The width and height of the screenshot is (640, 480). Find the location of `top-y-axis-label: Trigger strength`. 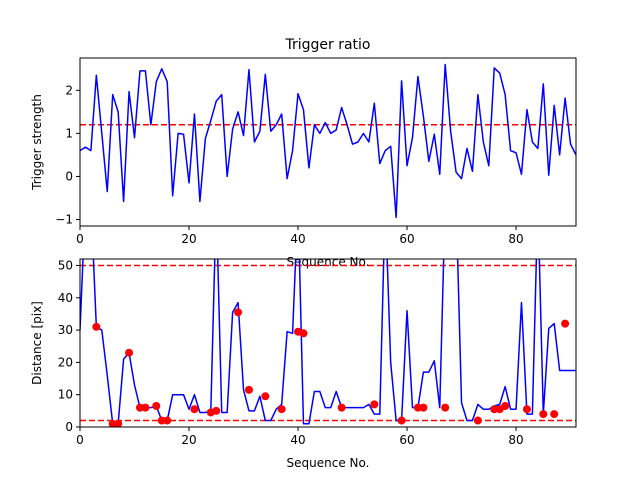

top-y-axis-label: Trigger strength is located at coordinates (37, 142).